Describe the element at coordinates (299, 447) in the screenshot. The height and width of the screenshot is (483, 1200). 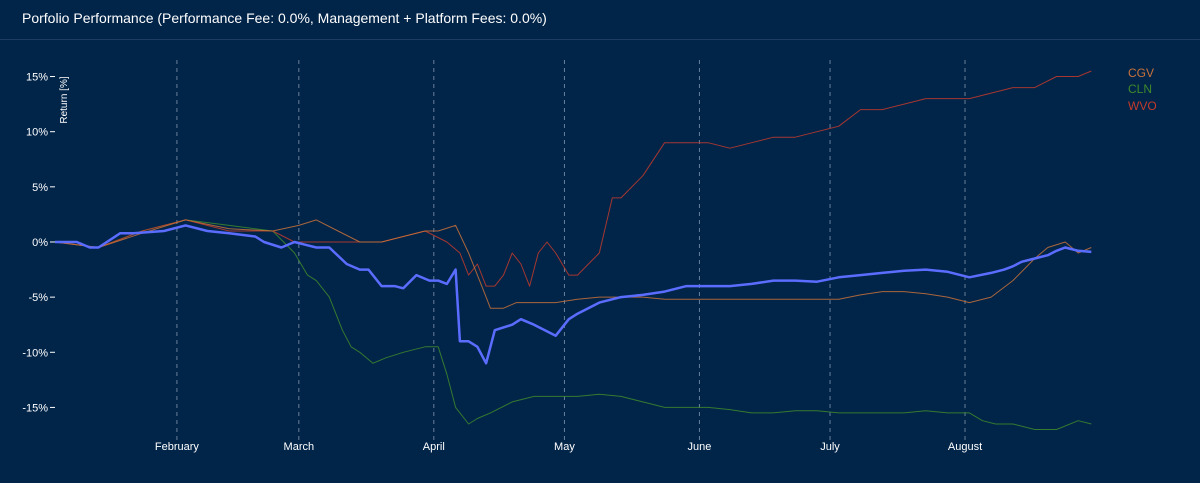
I see `x-tick-label: March` at that location.